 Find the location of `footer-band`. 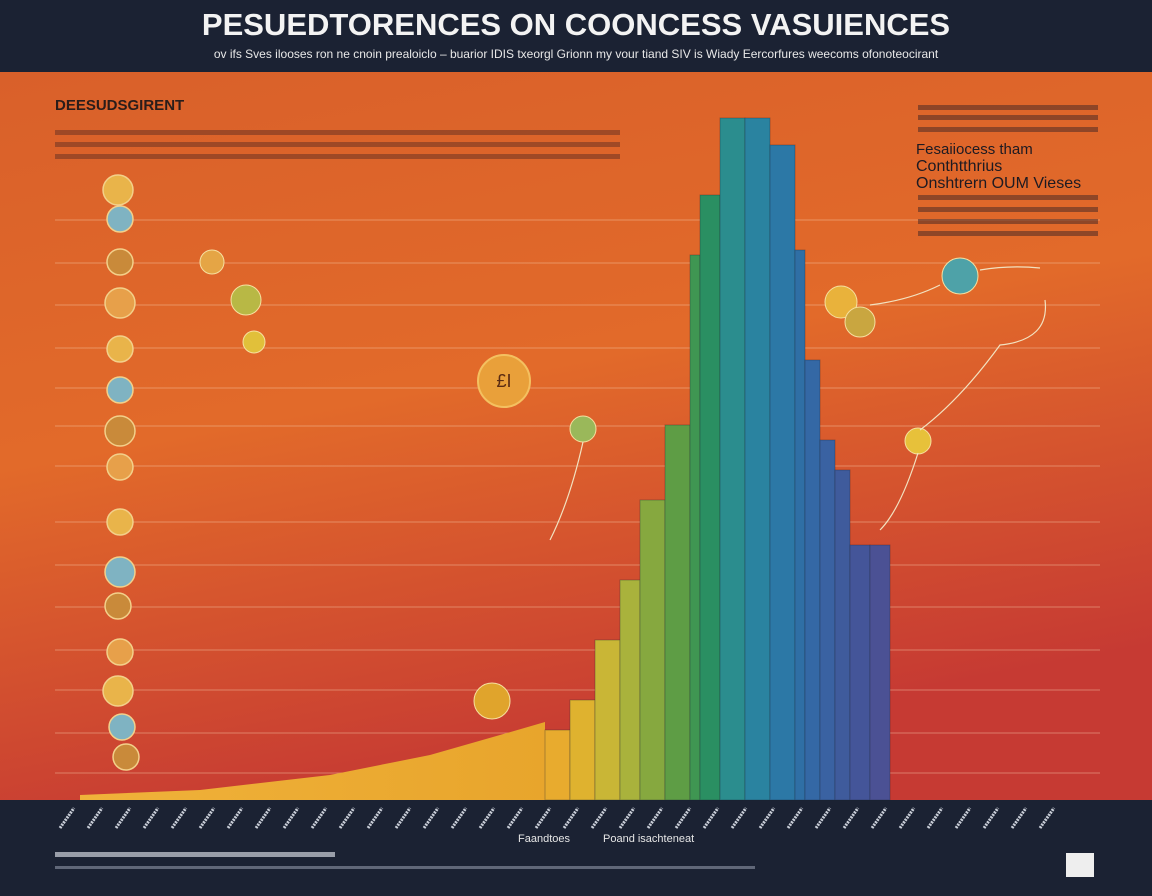

footer-band is located at coordinates (576, 848).